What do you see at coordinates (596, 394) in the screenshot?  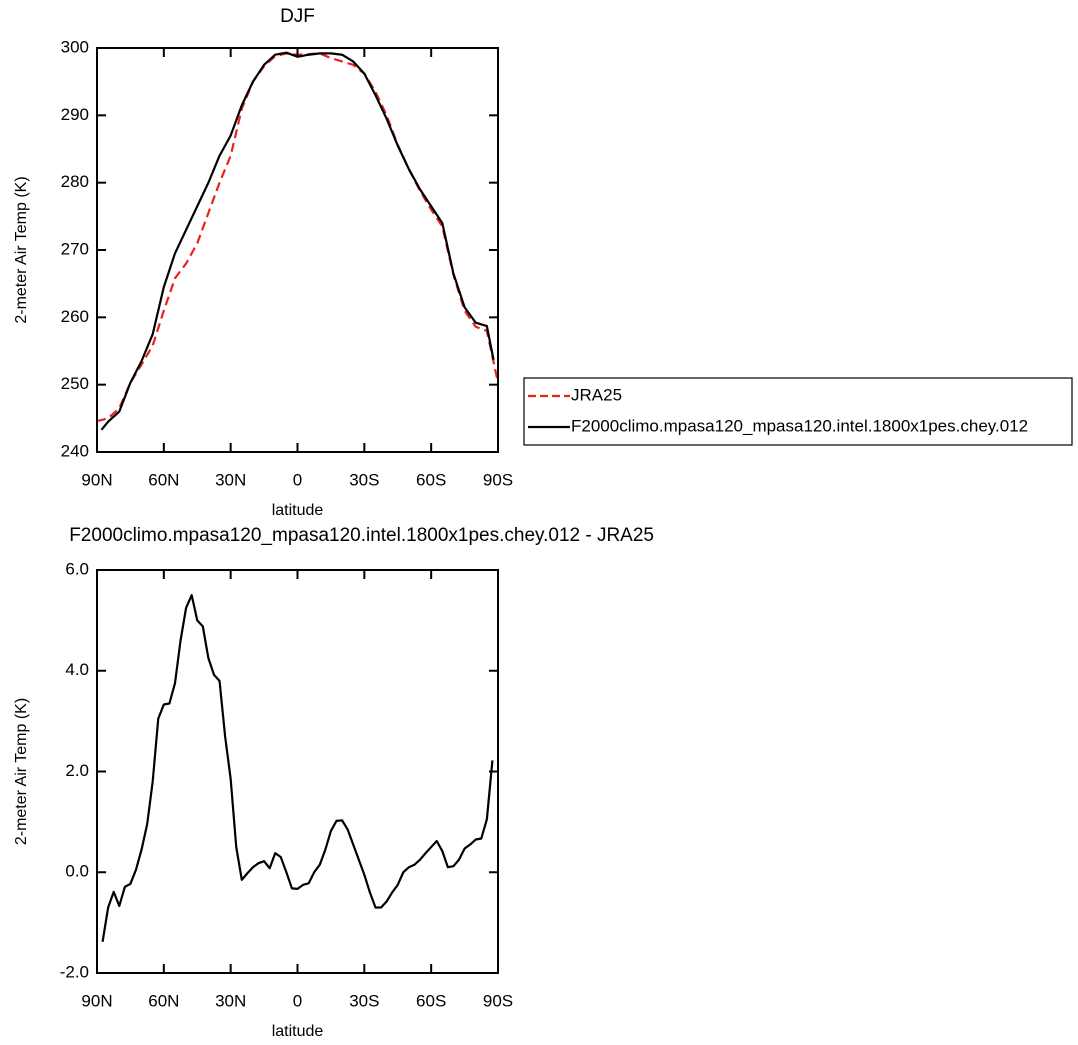 I see `legend-label: JRA25` at bounding box center [596, 394].